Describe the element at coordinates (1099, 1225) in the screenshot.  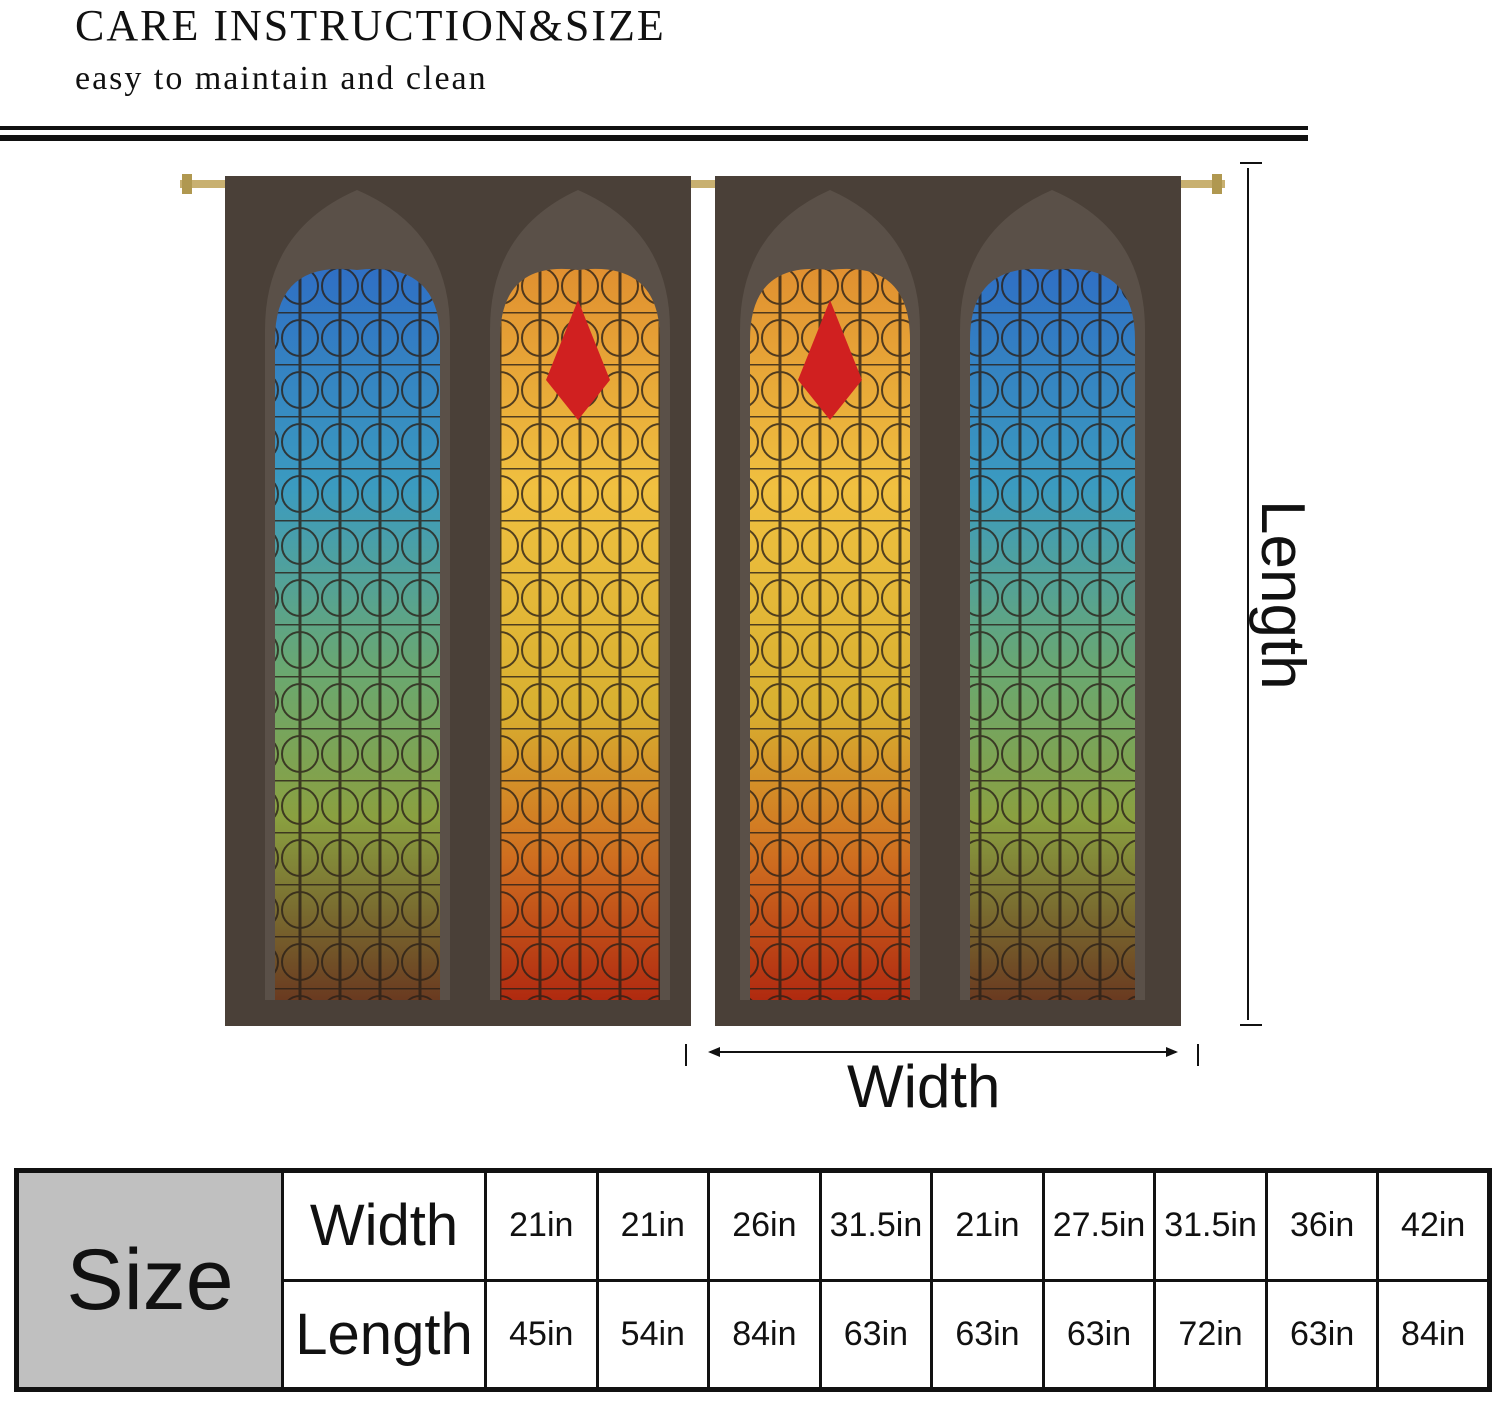
I see `width-cell: 27.5in` at that location.